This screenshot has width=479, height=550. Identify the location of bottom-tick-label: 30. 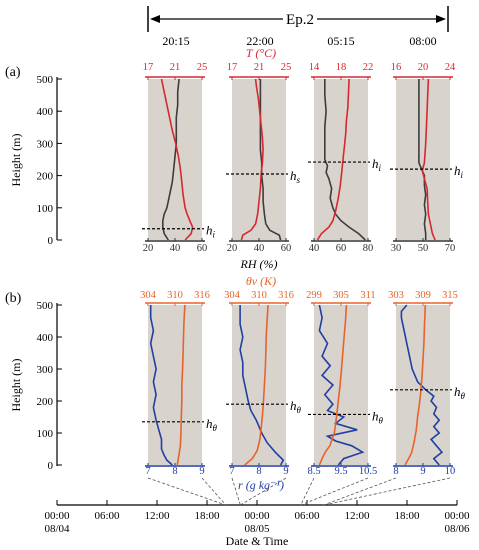
(396, 248).